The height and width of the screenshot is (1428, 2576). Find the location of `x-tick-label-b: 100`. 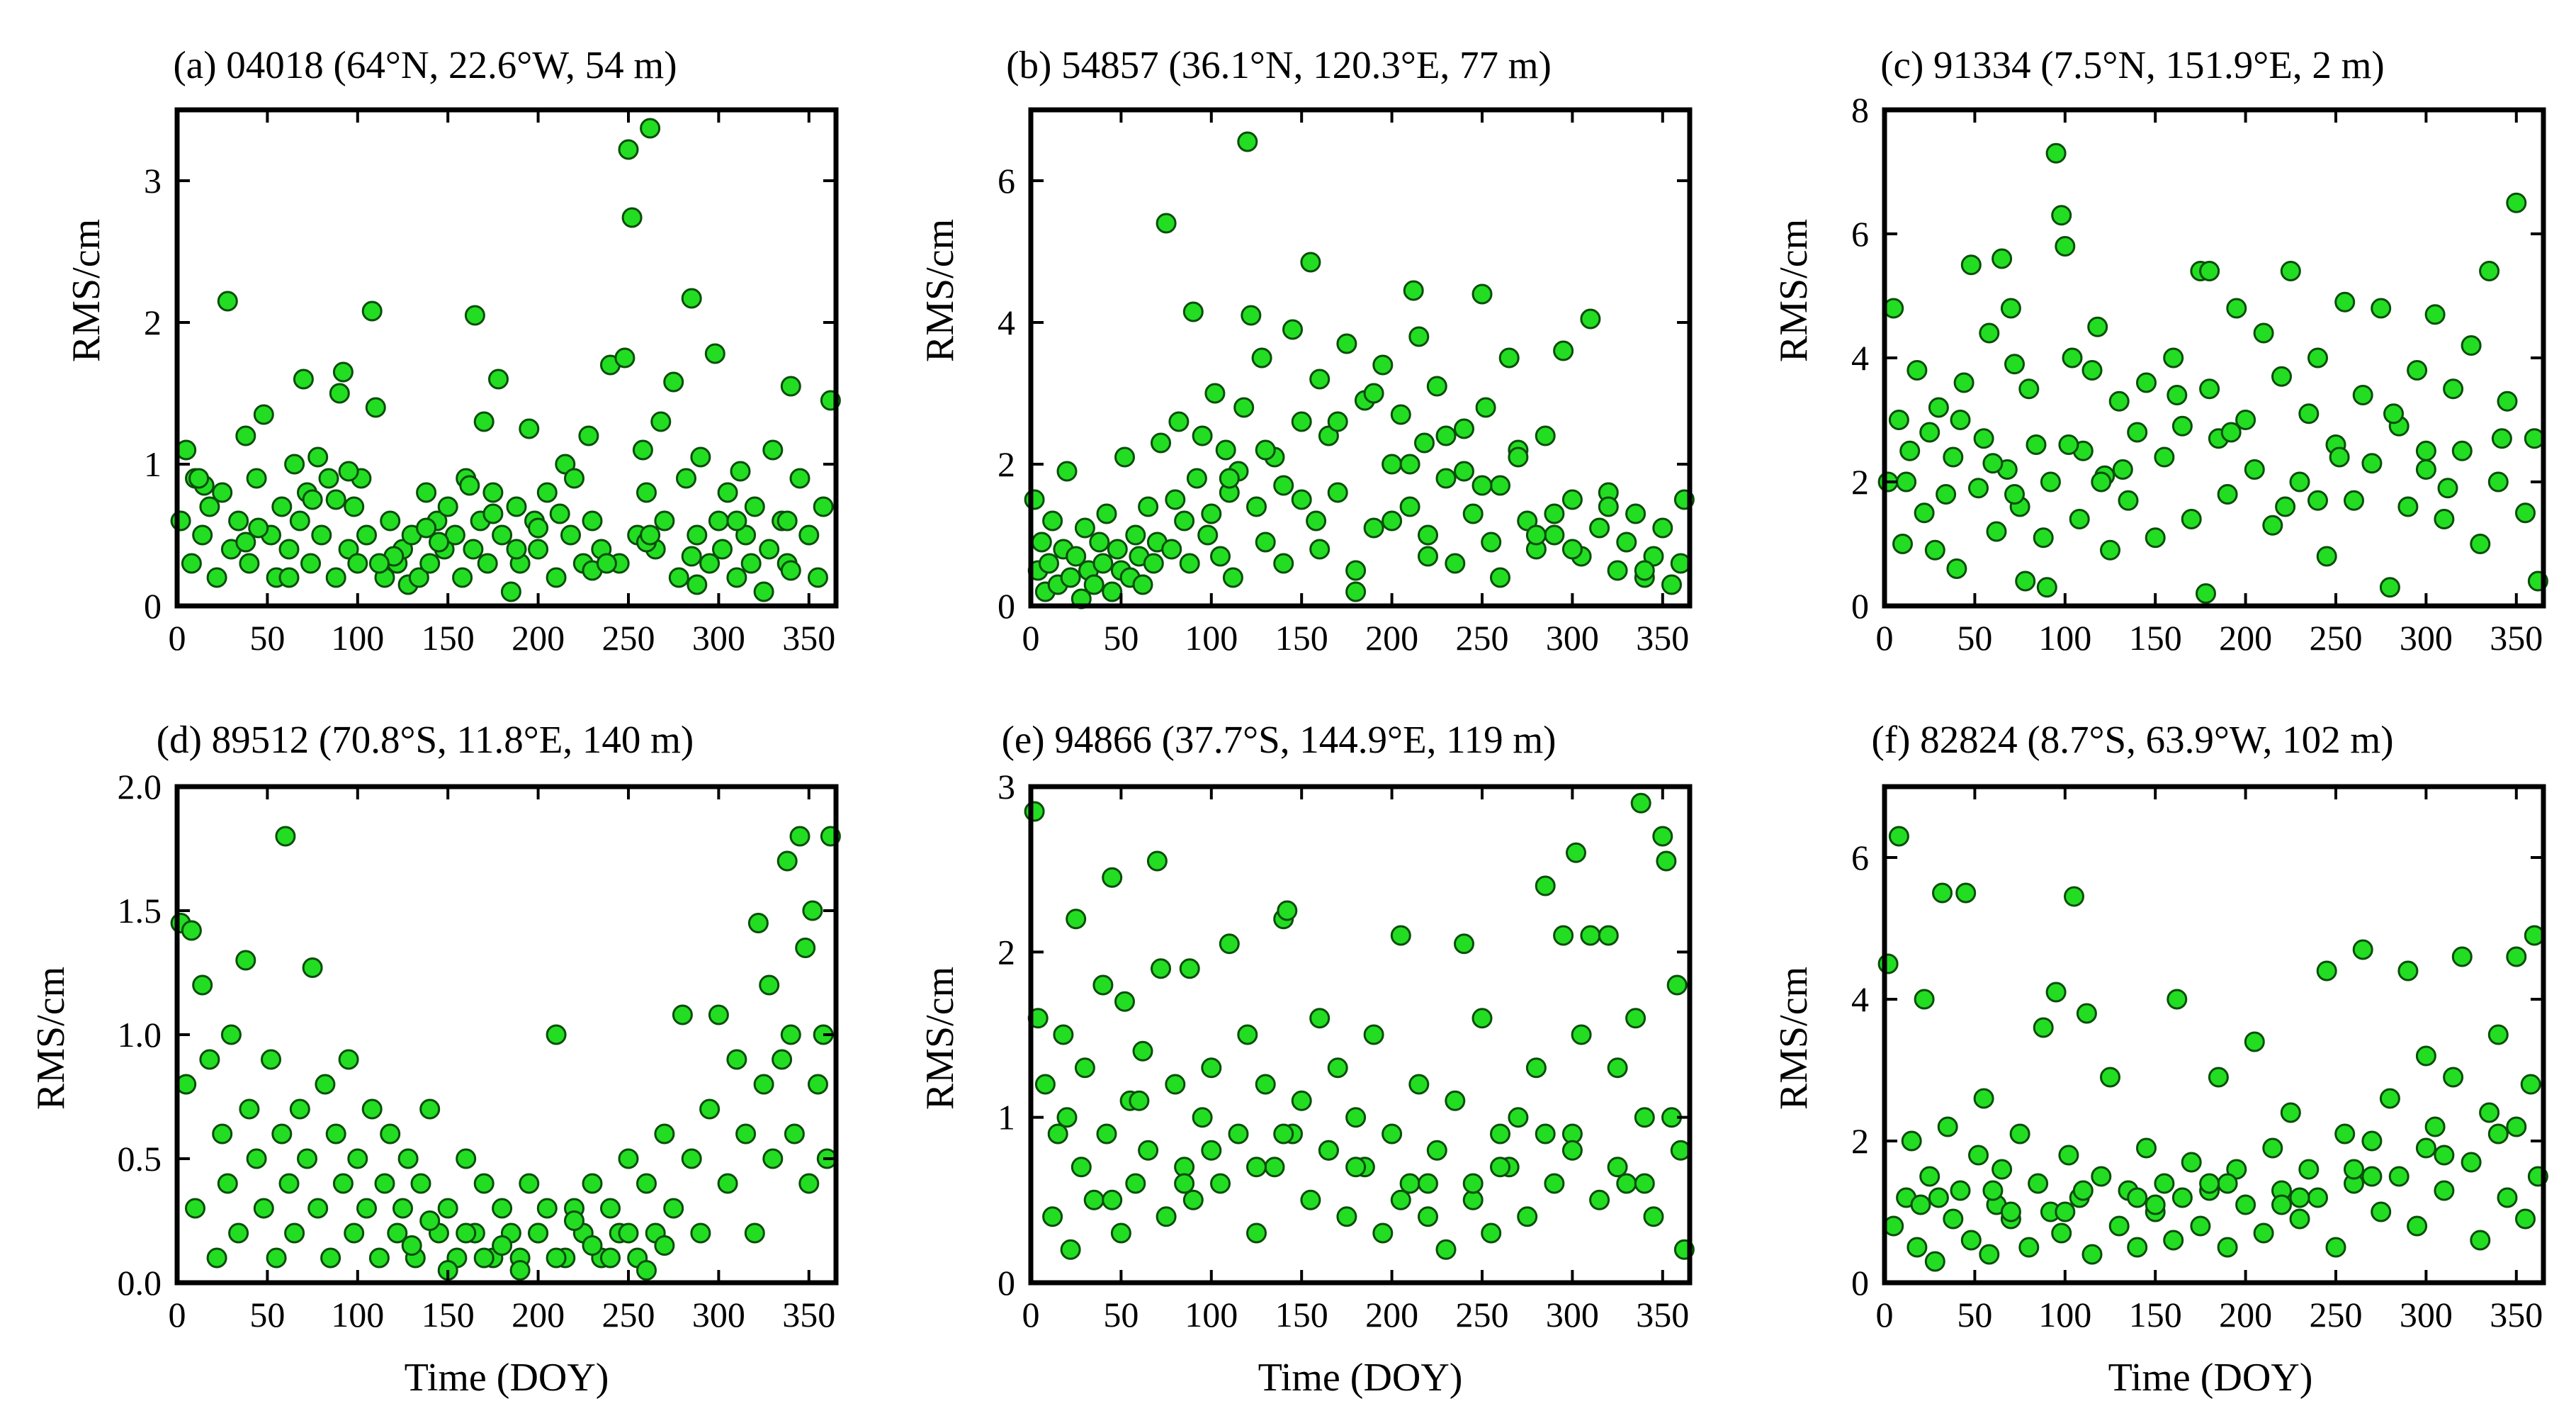

x-tick-label-b: 100 is located at coordinates (1211, 638).